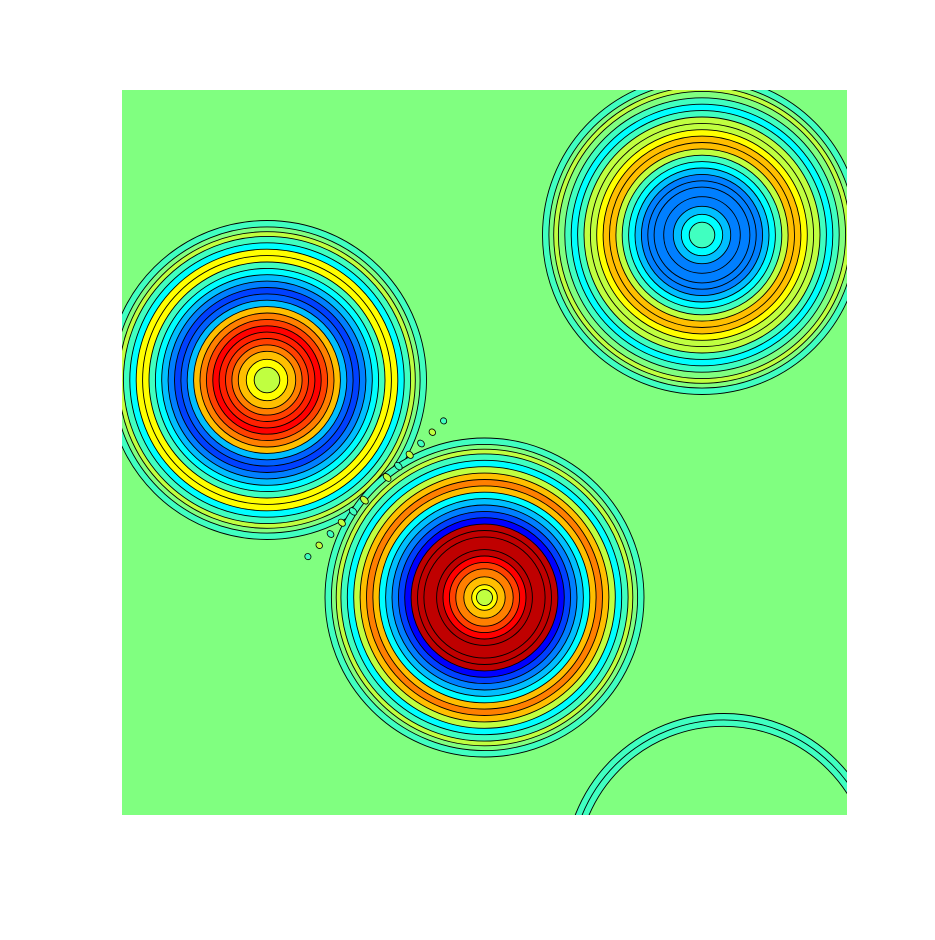 This screenshot has width=935, height=940. I want to click on contour-ring-upper-right-ring, so click(694, 242).